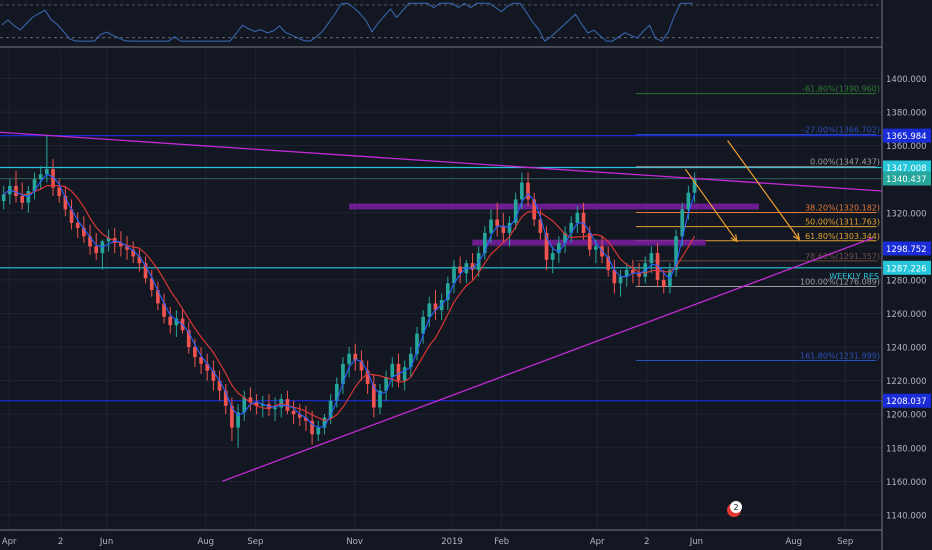 The width and height of the screenshot is (932, 550). Describe the element at coordinates (501, 542) in the screenshot. I see `time-tick-label: Feb` at that location.